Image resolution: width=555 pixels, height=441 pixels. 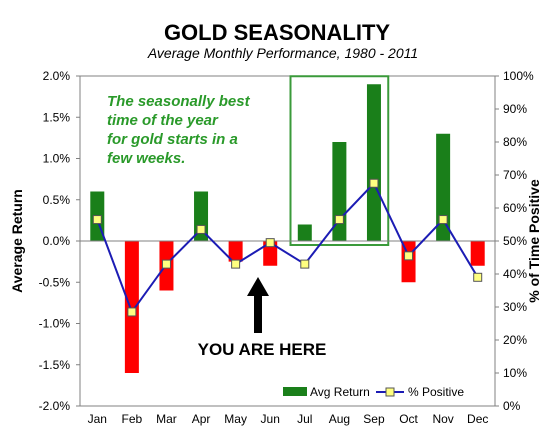 I want to click on y2-axis-label: % of Time Positive, so click(x=534, y=241).